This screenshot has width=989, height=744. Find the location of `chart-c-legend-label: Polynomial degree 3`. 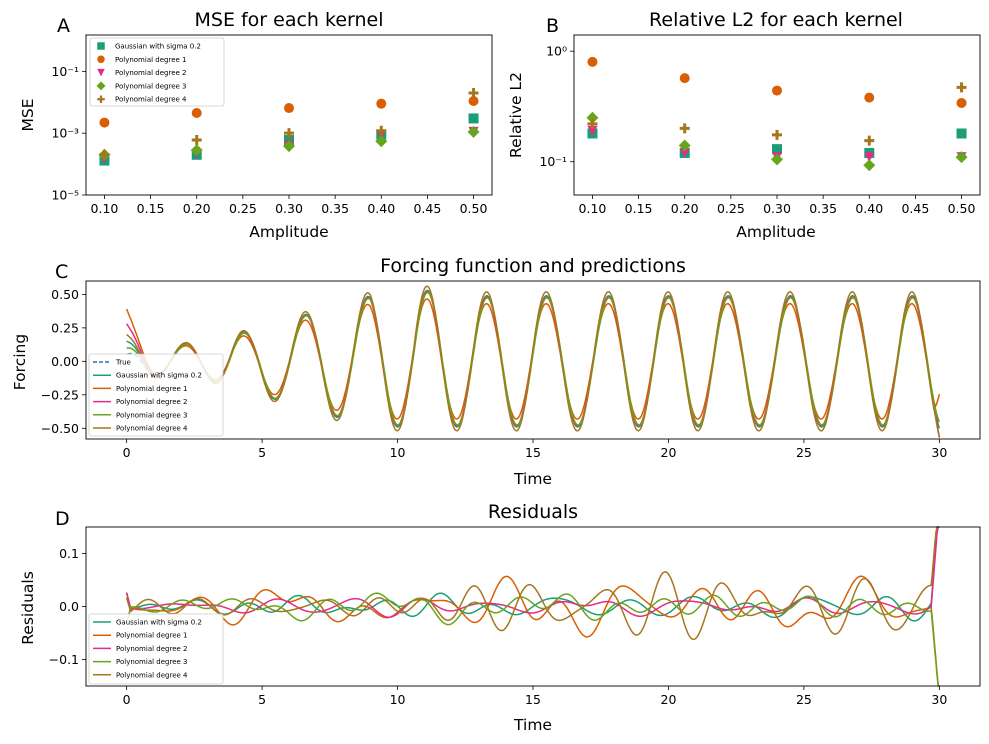

chart-c-legend-label: Polynomial degree 3 is located at coordinates (152, 415).